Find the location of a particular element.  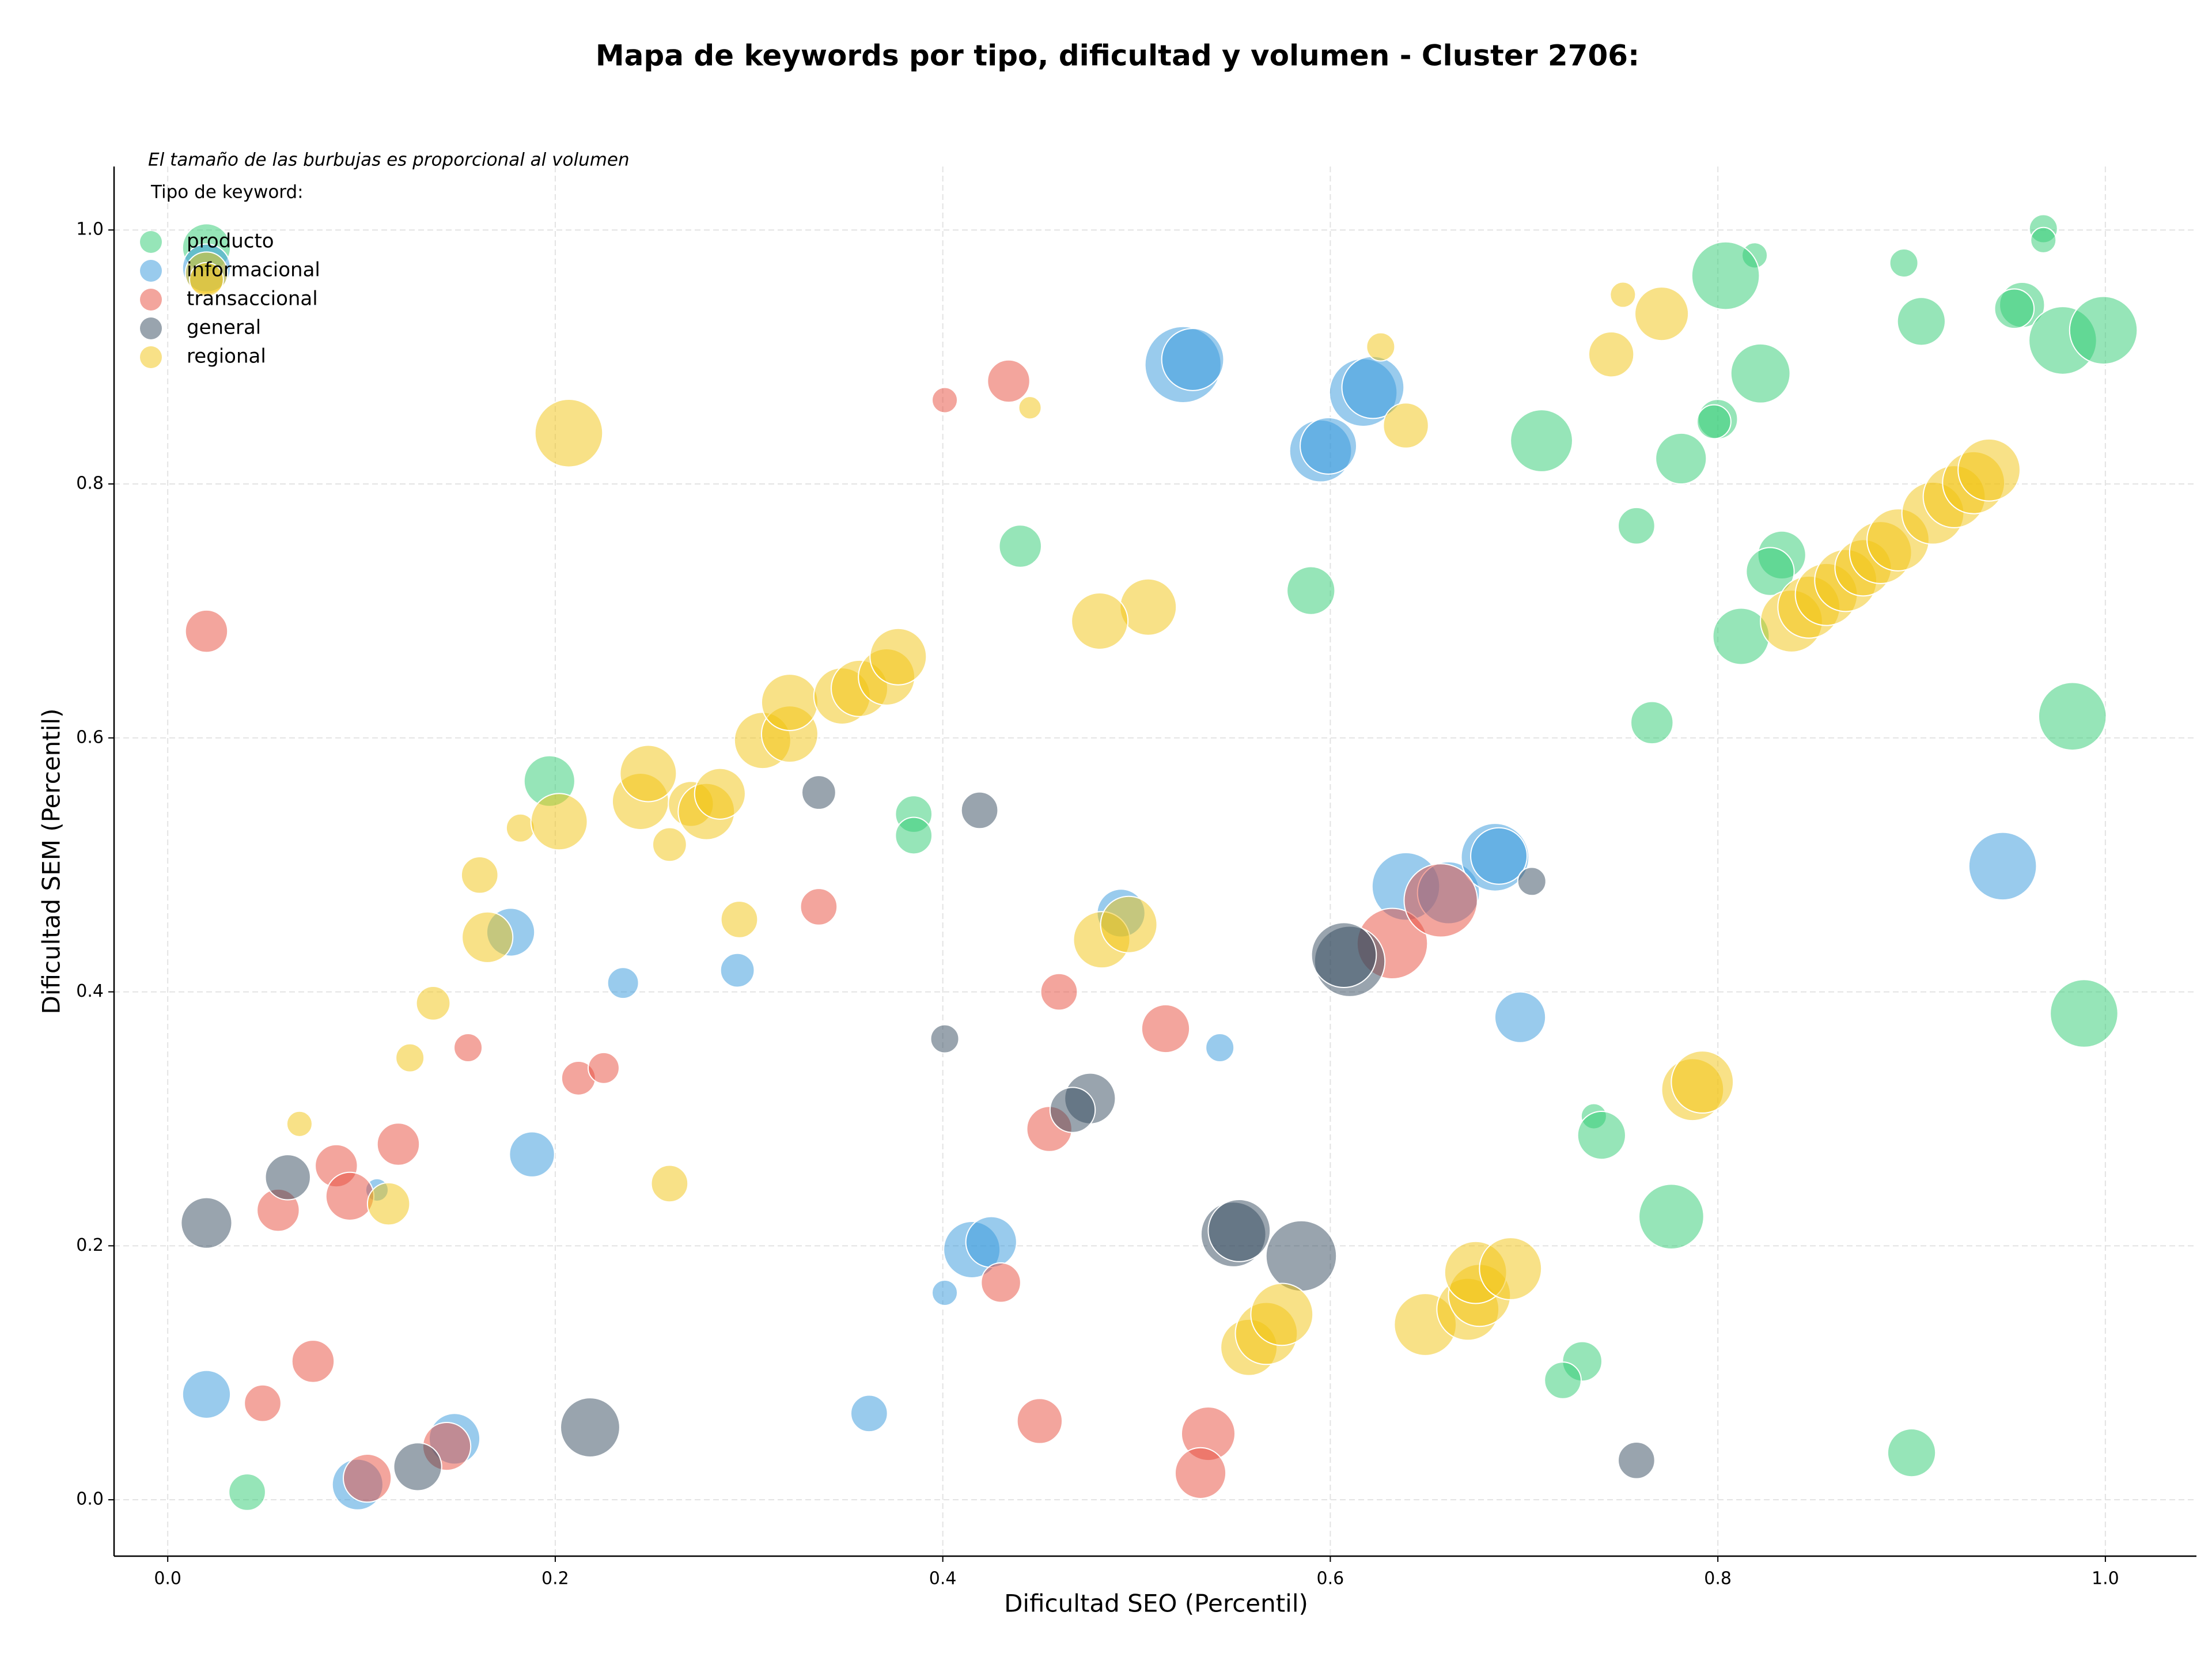

x-tick-label: 0.4 is located at coordinates (943, 1579).